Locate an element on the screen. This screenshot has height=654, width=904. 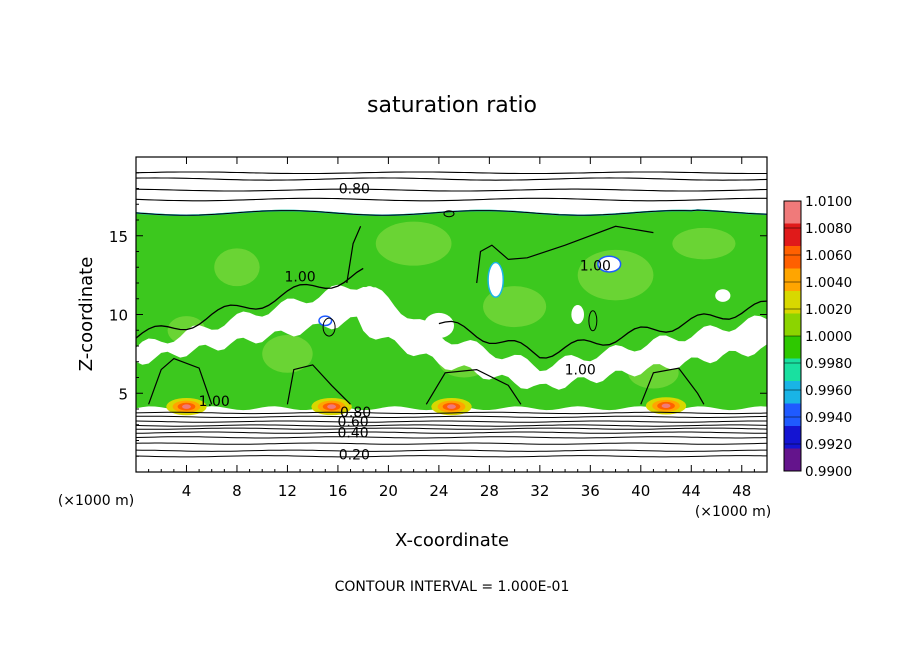
x-tick-label: 16 is located at coordinates (337, 491).